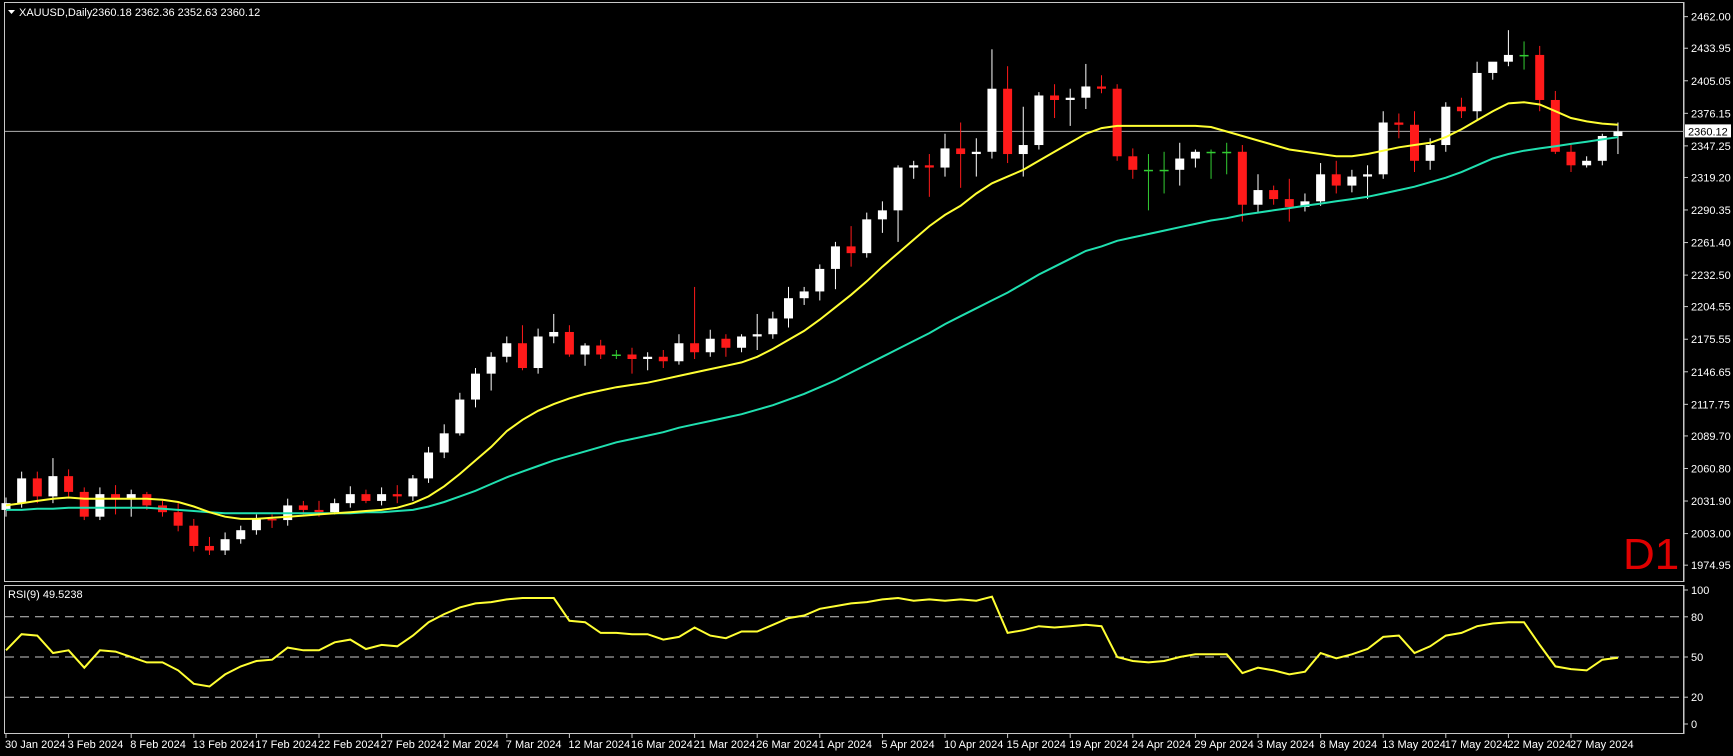 The width and height of the screenshot is (1733, 756). I want to click on time-tick-label: 27 Feb 2024, so click(412, 745).